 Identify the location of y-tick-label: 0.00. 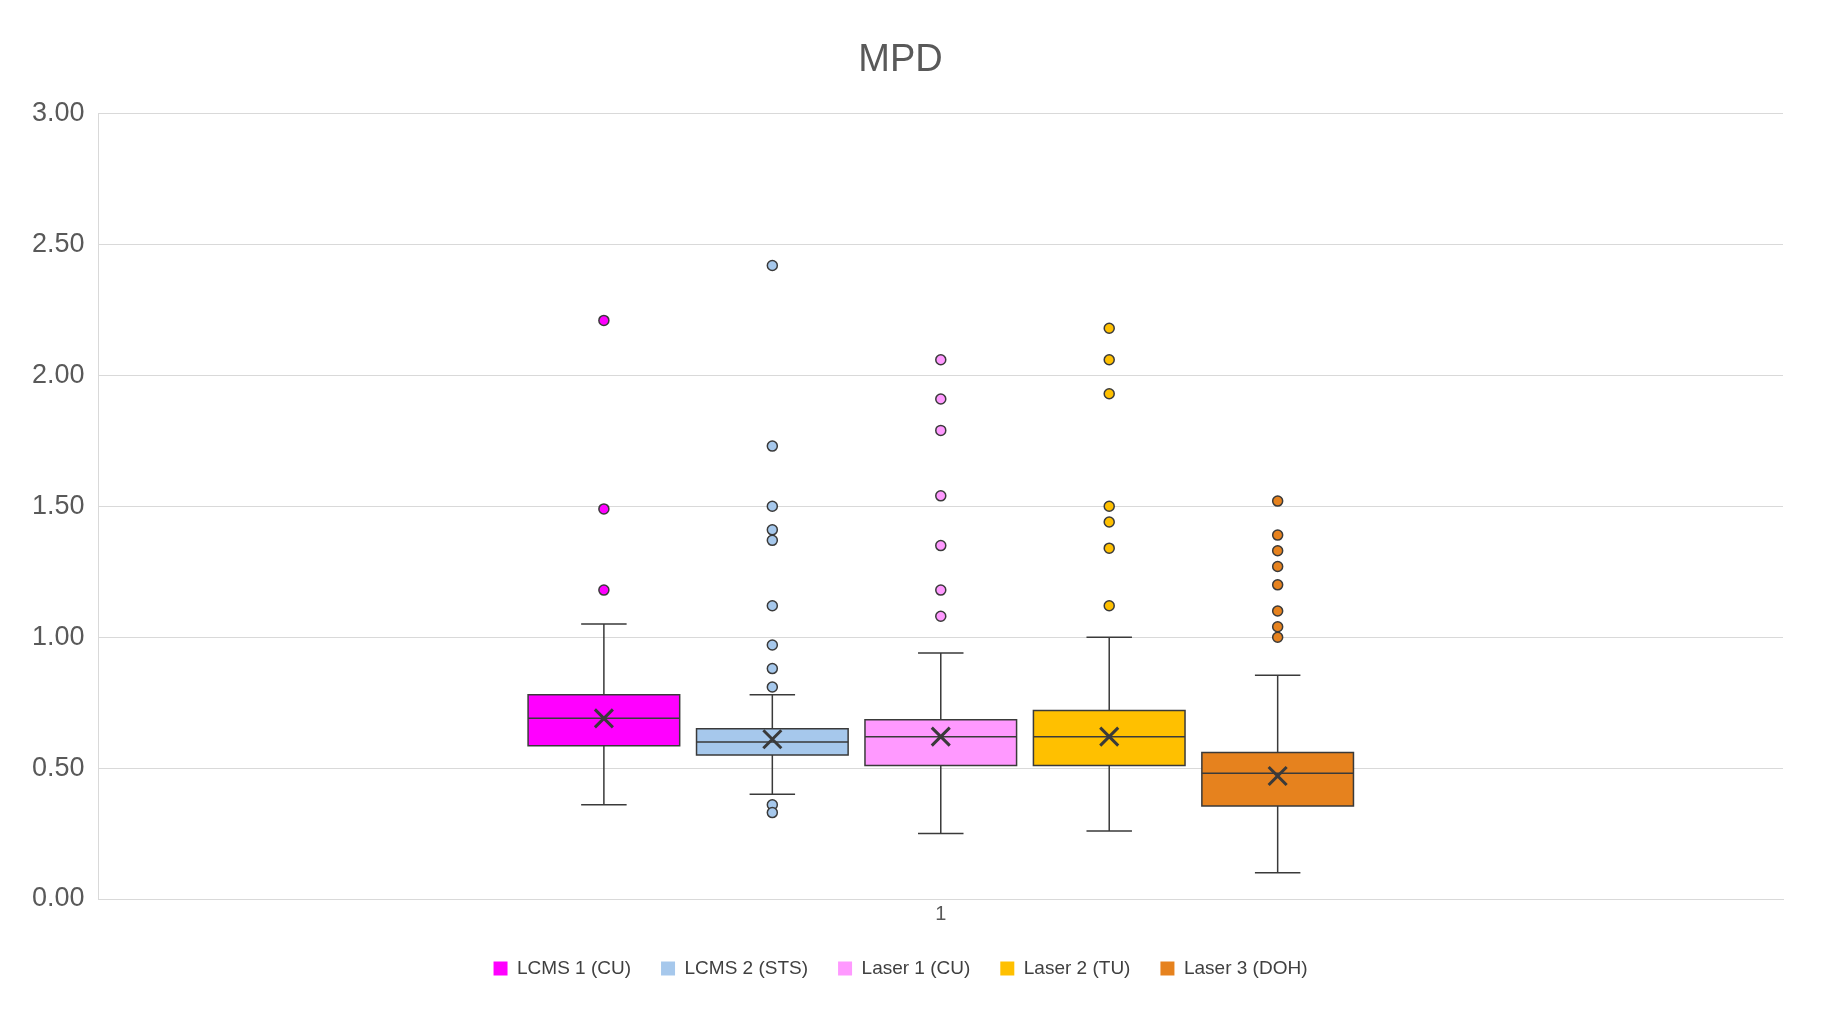
(58, 897).